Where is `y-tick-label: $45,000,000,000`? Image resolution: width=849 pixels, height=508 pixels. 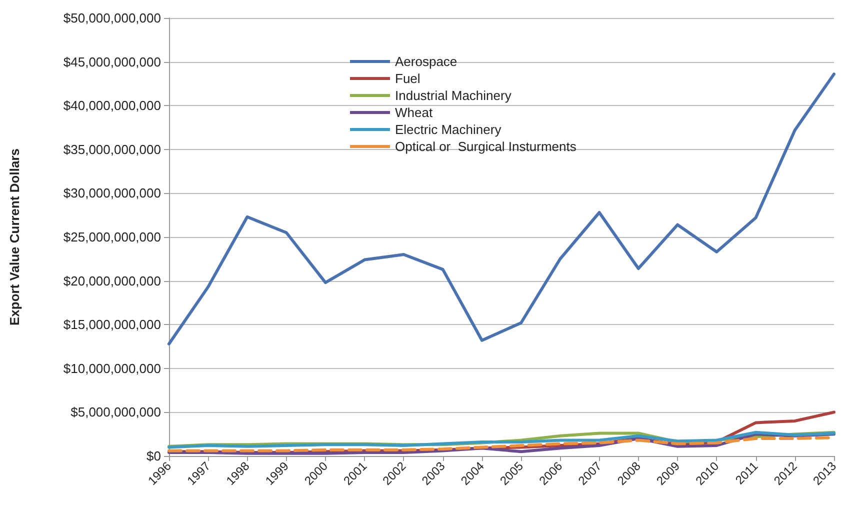 y-tick-label: $45,000,000,000 is located at coordinates (112, 62).